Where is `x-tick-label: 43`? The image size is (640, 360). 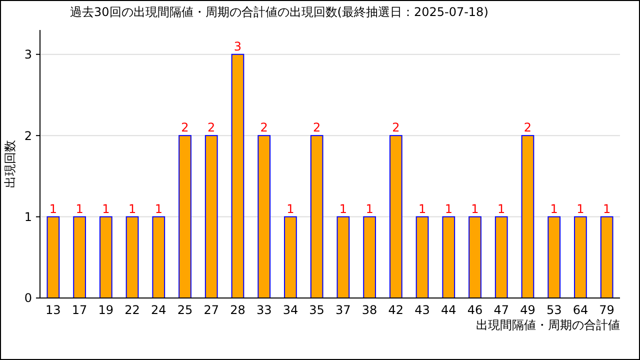
x-tick-label: 43 is located at coordinates (422, 310).